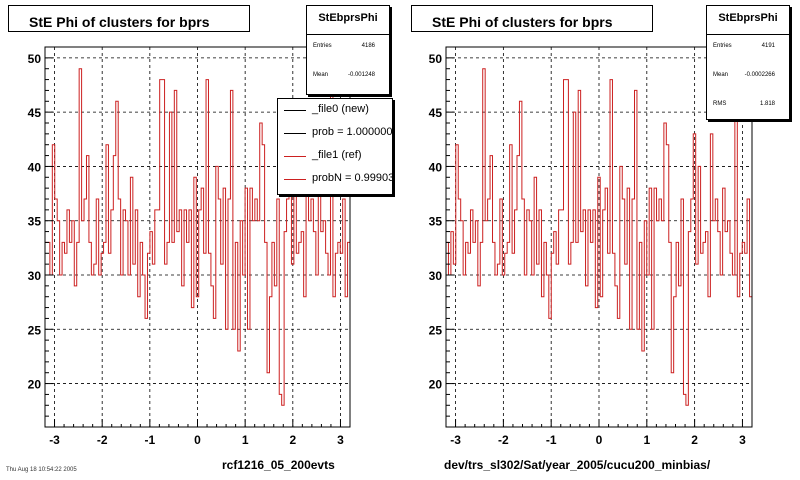 The image size is (800, 480). Describe the element at coordinates (720, 104) in the screenshot. I see `stats-label: RMS` at that location.